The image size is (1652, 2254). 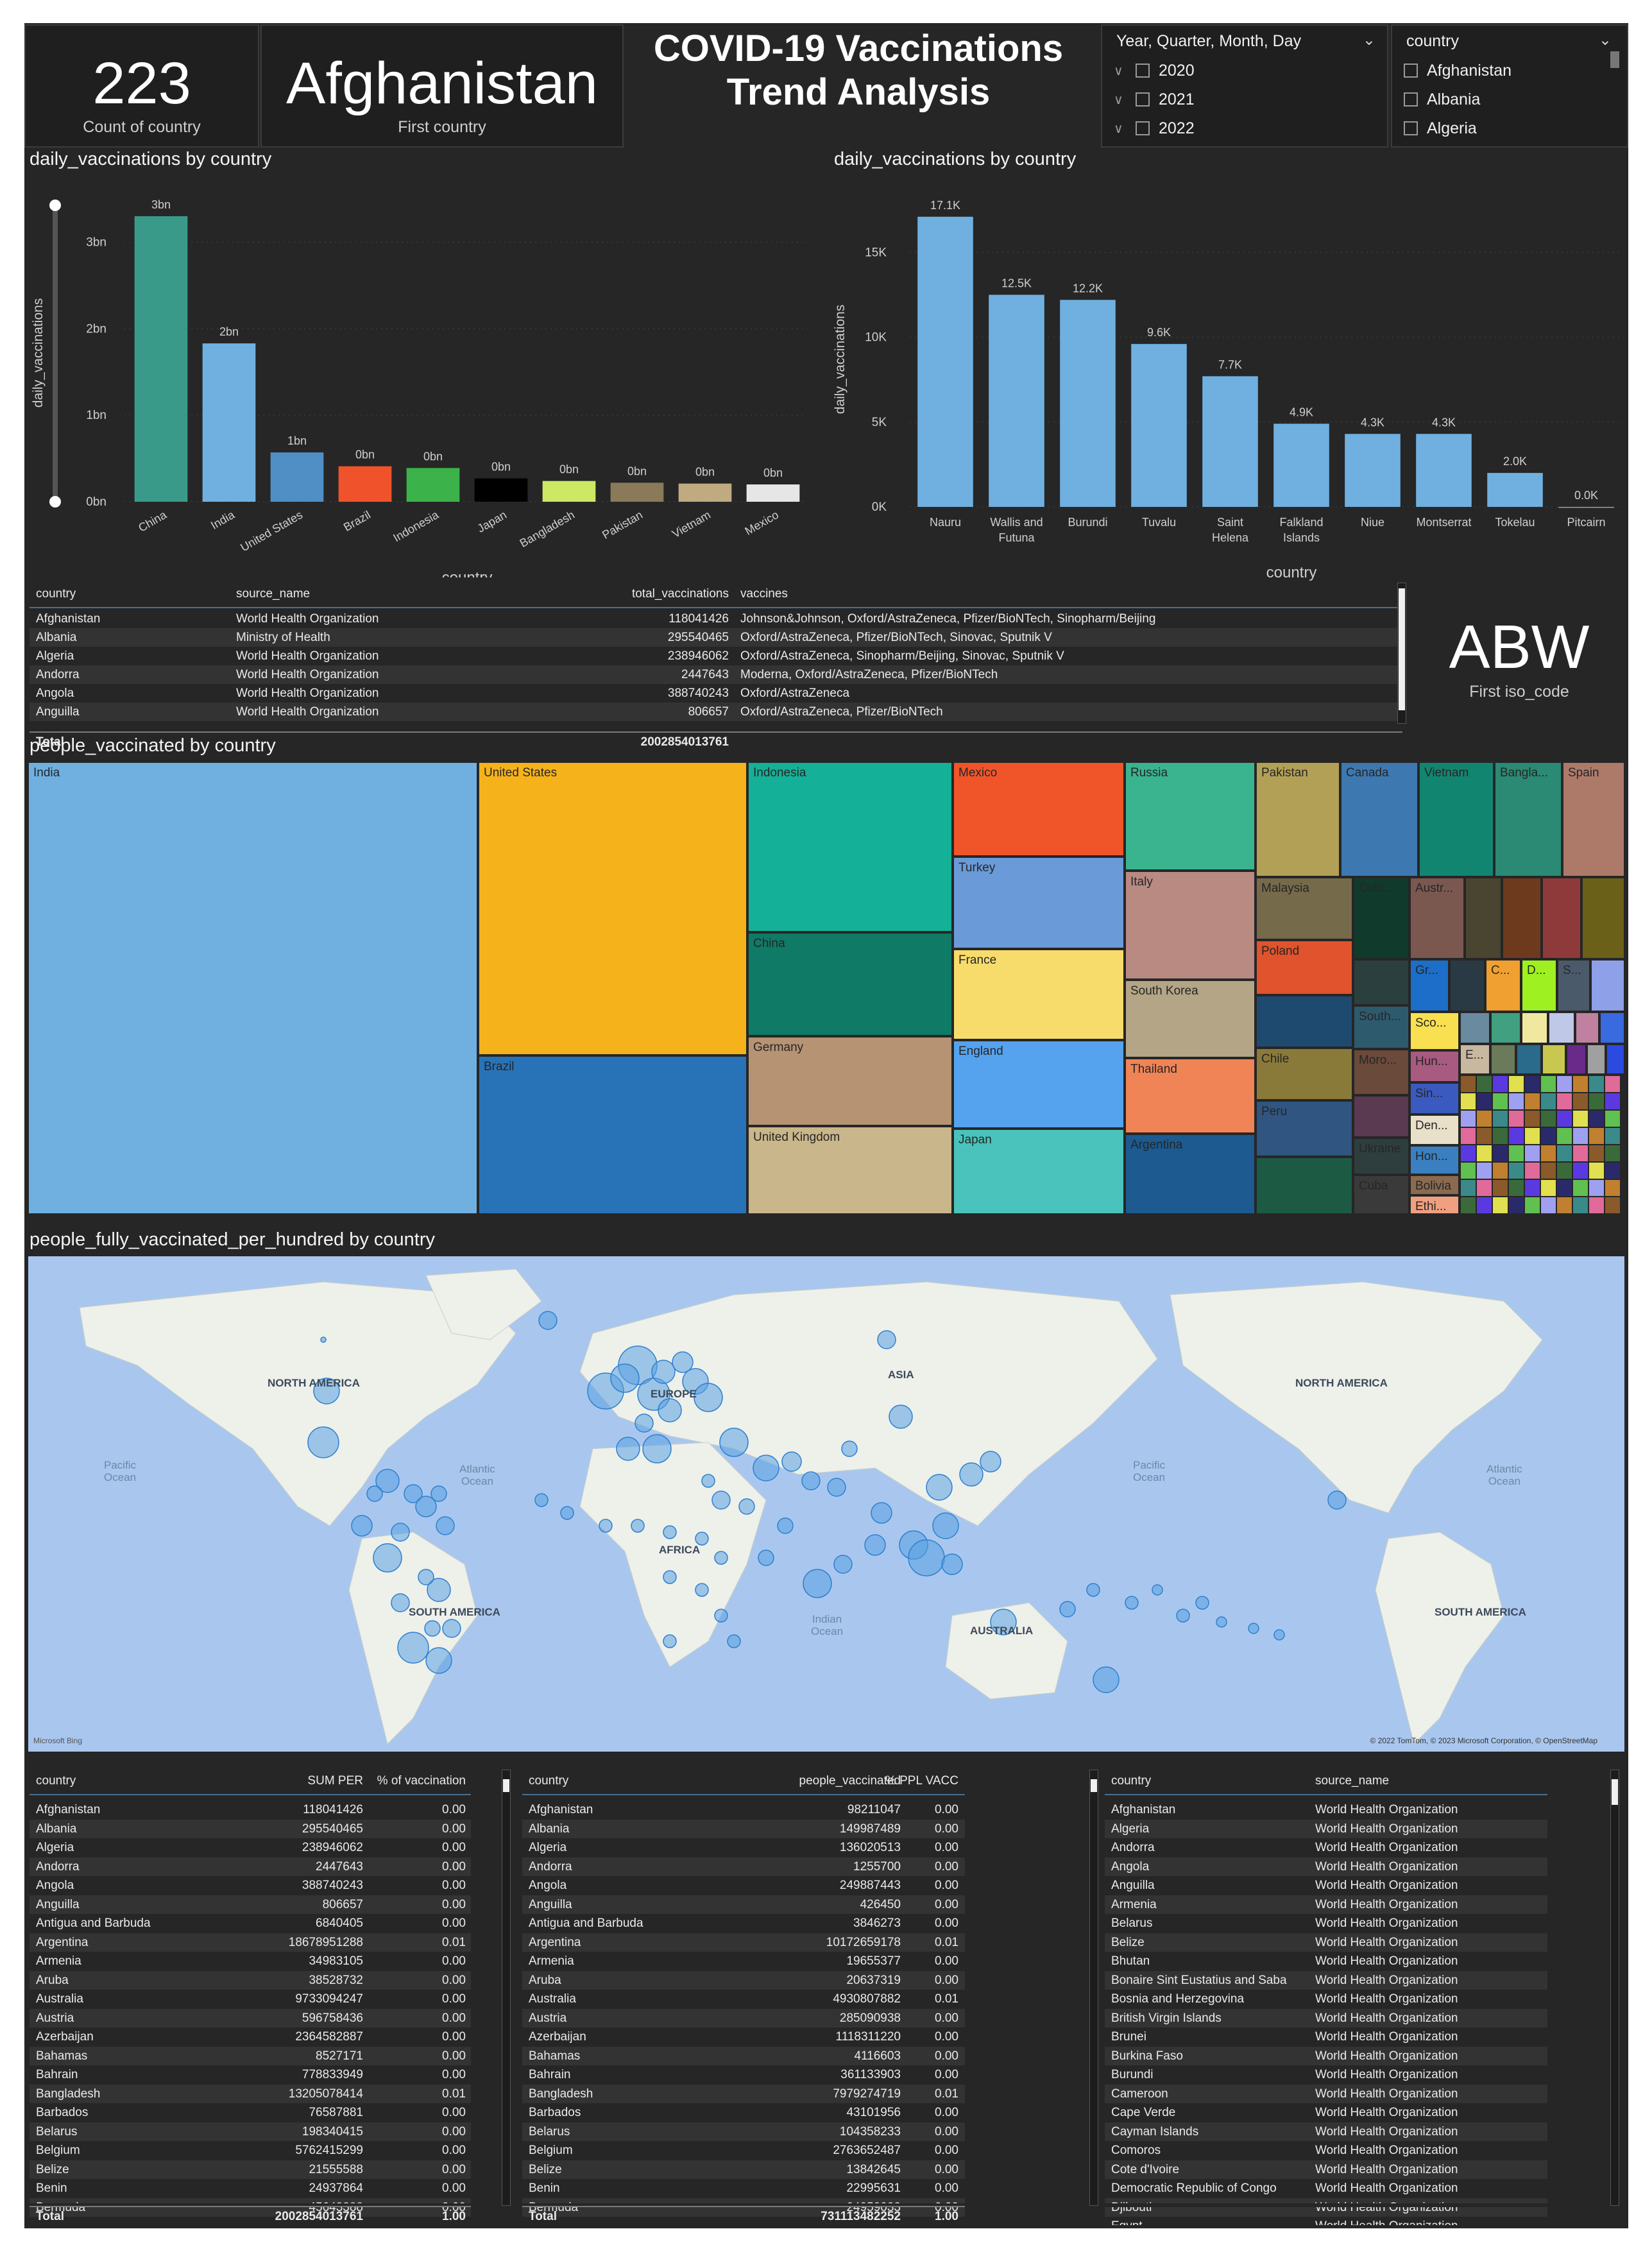 What do you see at coordinates (250, 1847) in the screenshot?
I see `table-row: Algeria 238946062 0.00` at bounding box center [250, 1847].